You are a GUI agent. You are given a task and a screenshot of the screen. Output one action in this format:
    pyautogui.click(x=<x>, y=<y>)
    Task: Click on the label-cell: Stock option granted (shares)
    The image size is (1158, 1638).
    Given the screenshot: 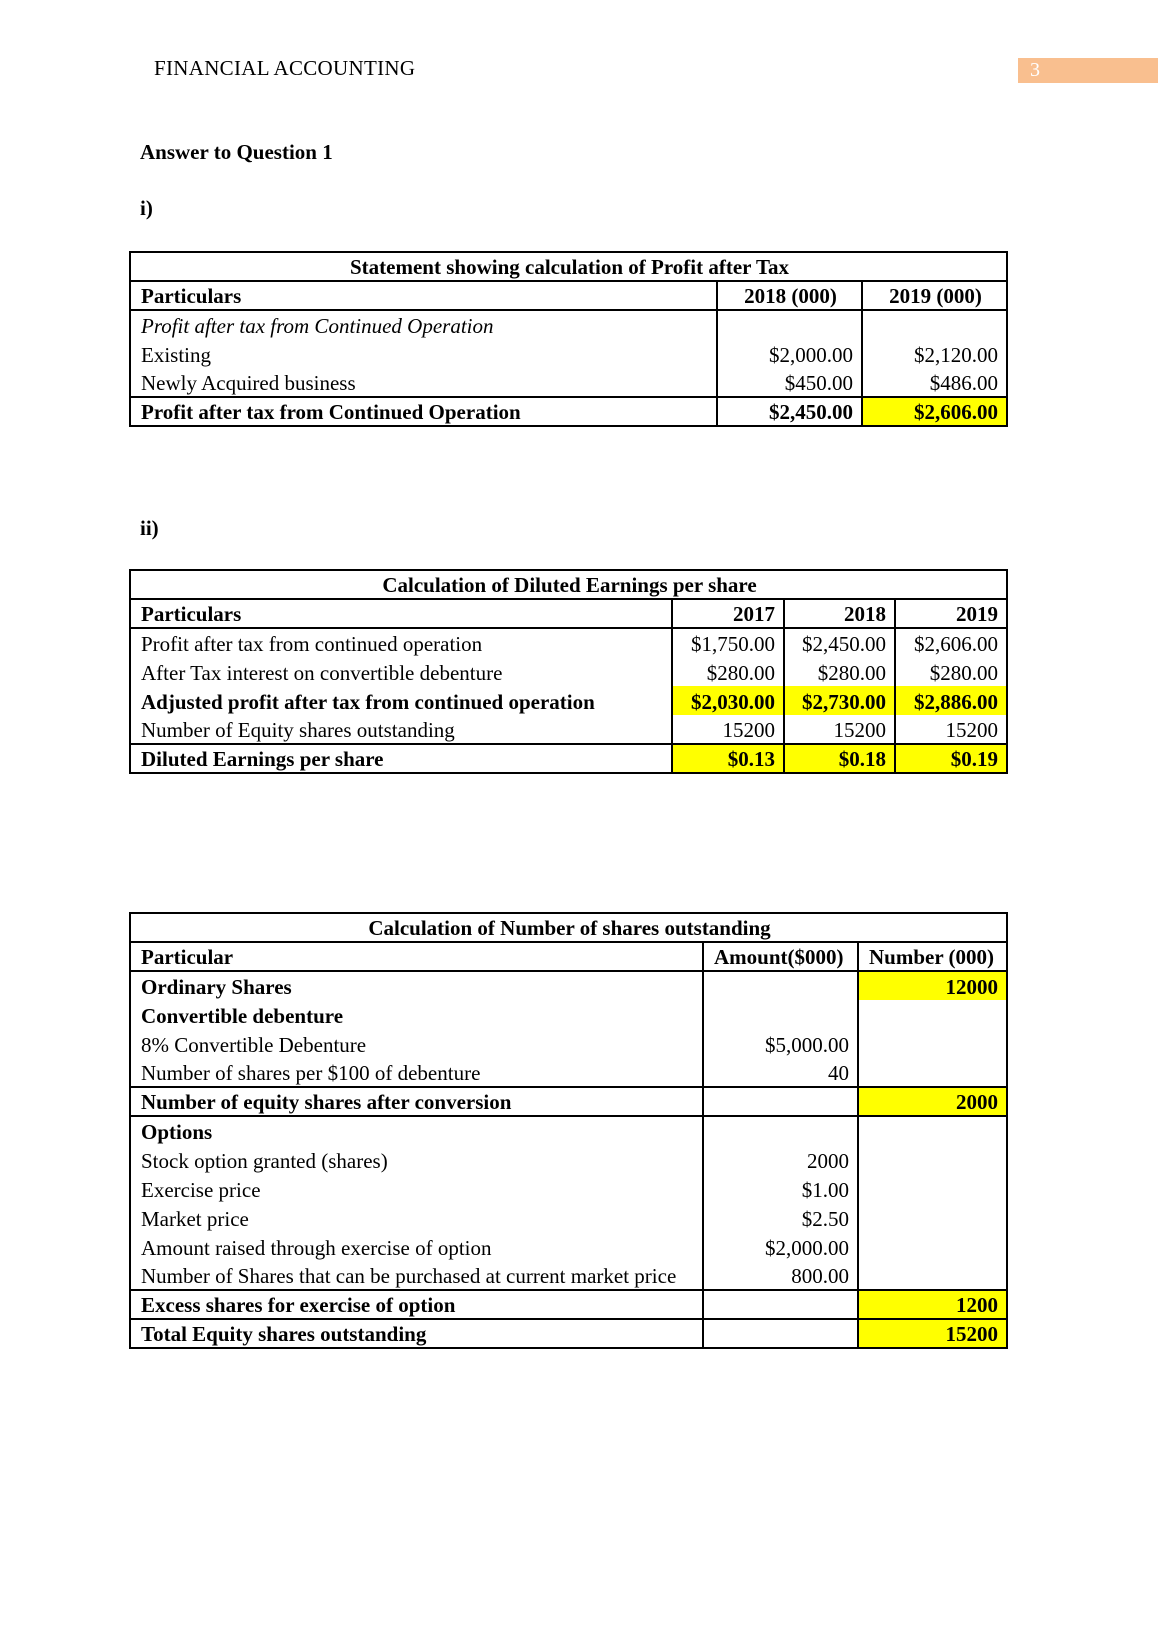 What is the action you would take?
    pyautogui.click(x=264, y=1161)
    